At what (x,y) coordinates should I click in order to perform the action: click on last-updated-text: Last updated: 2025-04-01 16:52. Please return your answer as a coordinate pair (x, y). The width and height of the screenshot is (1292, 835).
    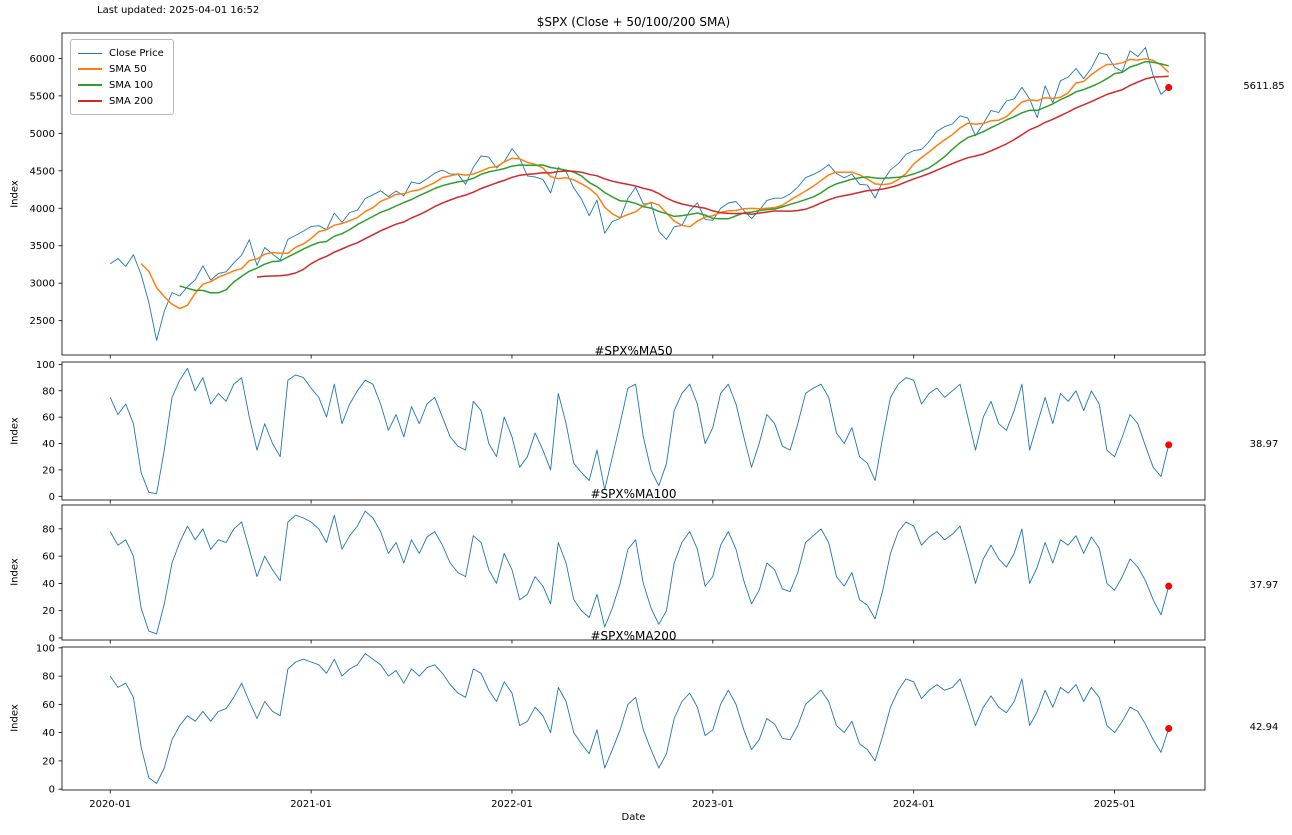
    Looking at the image, I should click on (178, 10).